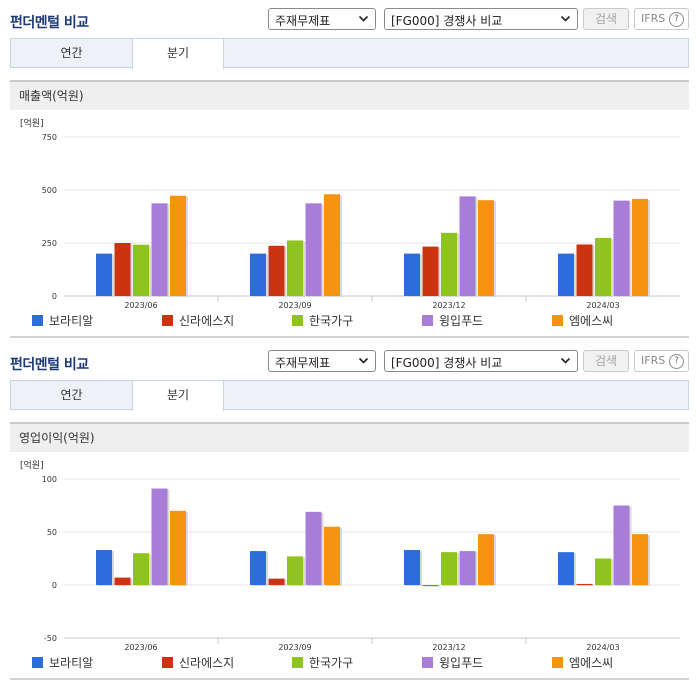 This screenshot has height=684, width=696. Describe the element at coordinates (294, 647) in the screenshot. I see `x-tick-label: 2023/09` at that location.